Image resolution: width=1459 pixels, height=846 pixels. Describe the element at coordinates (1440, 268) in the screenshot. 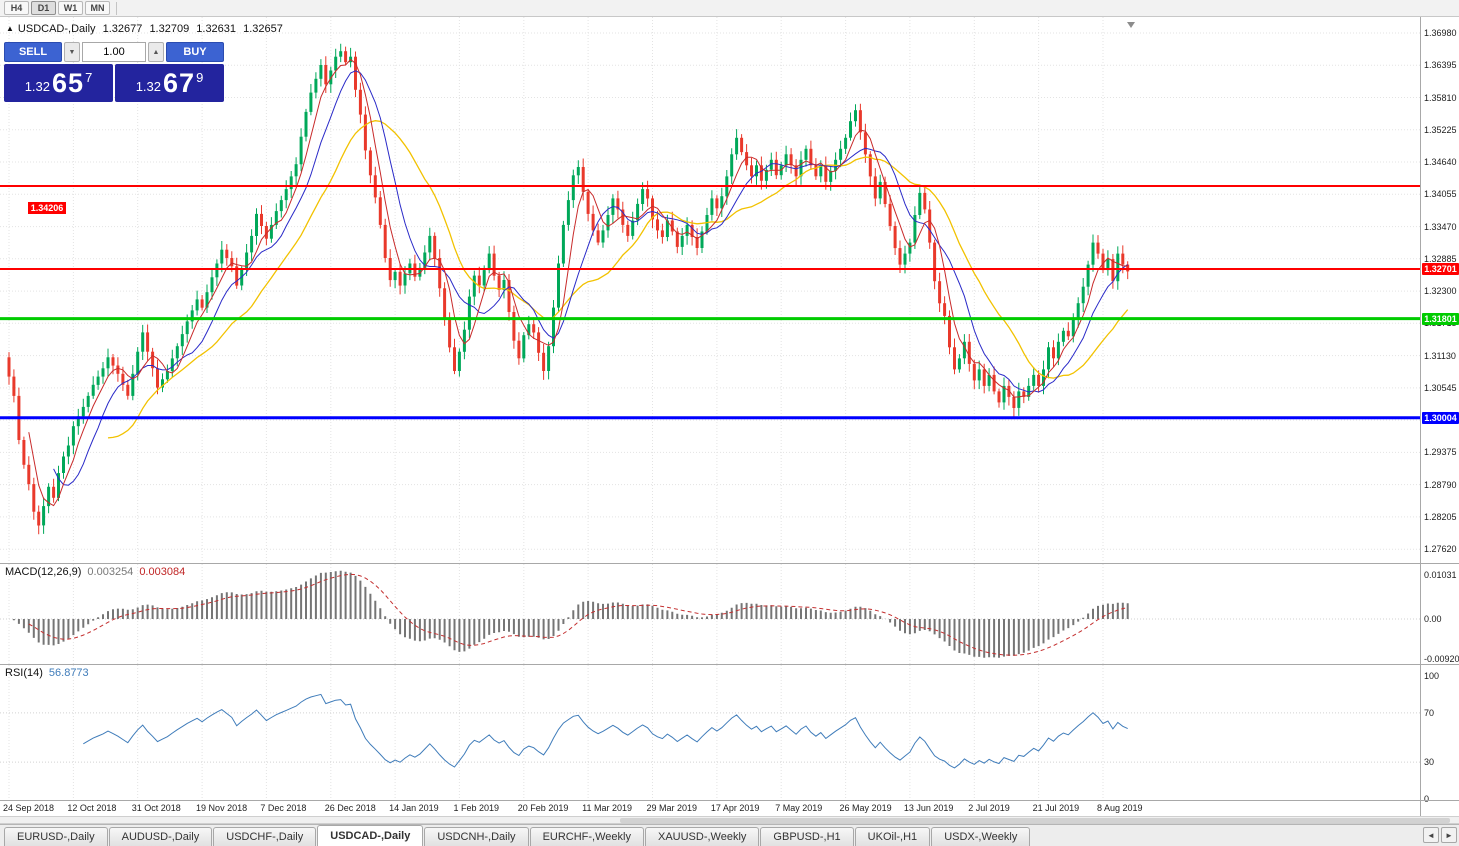

I see `price-line-badge: 1.32701` at that location.